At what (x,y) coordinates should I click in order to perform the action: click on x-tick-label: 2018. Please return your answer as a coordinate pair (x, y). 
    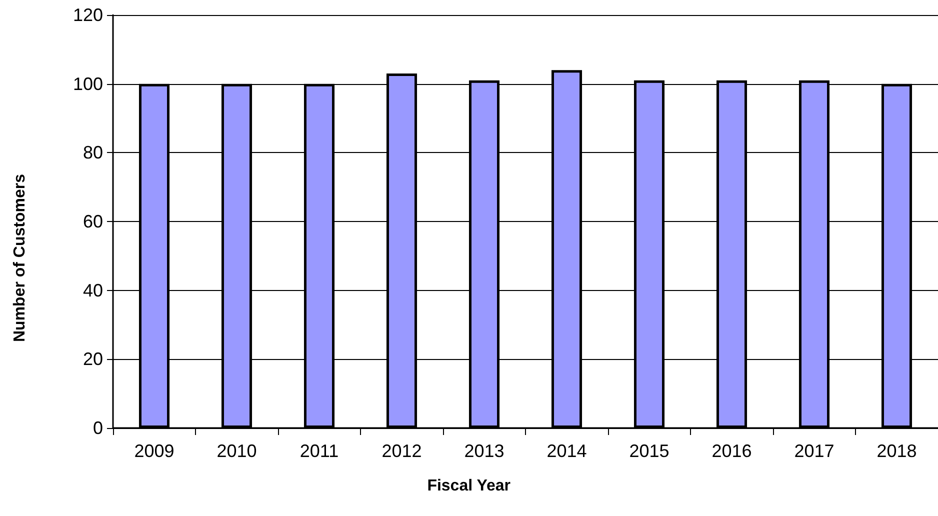
    Looking at the image, I should click on (896, 451).